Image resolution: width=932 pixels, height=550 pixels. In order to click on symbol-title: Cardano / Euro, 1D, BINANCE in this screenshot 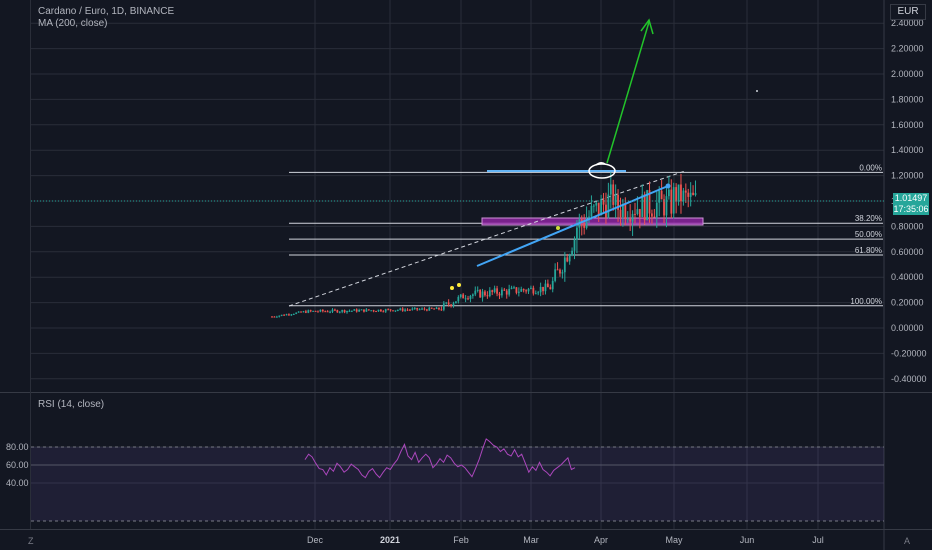, I will do `click(106, 11)`.